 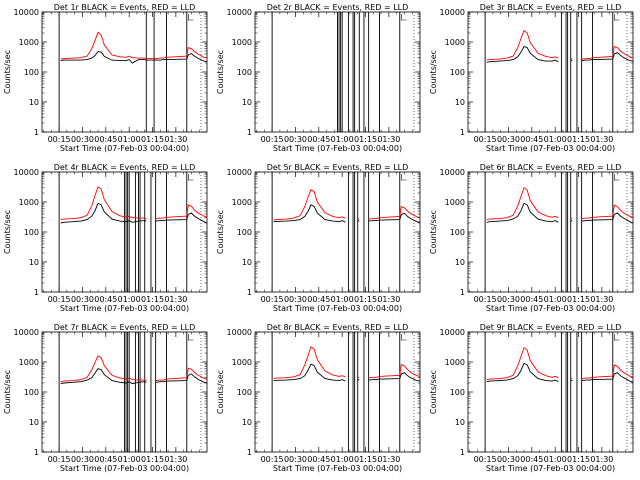 I want to click on panel-title: Det 2r BLACK = Events, RED = LLD, so click(x=338, y=7).